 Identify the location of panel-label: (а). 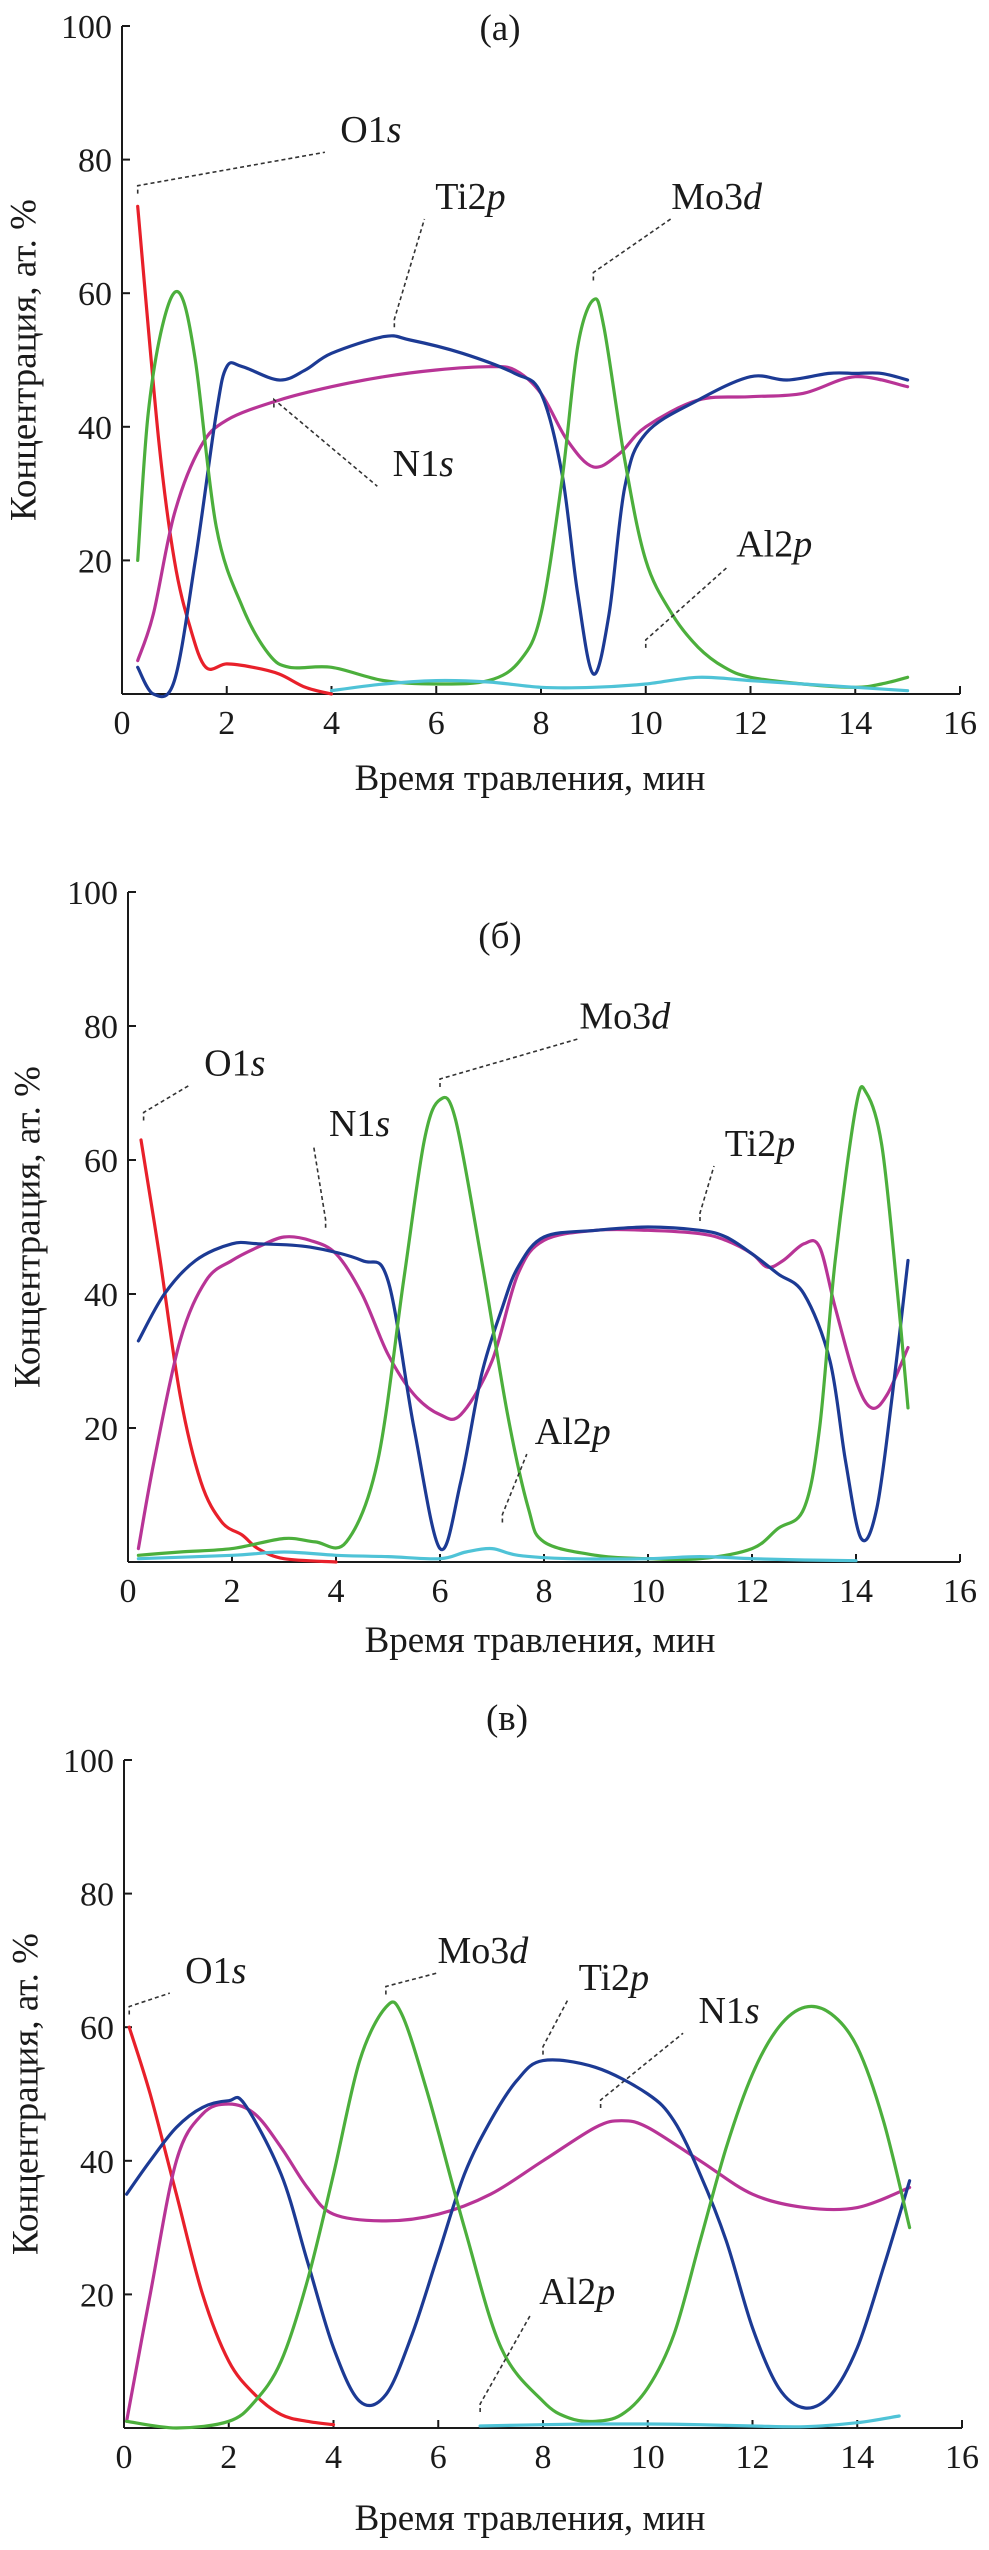
(499, 28).